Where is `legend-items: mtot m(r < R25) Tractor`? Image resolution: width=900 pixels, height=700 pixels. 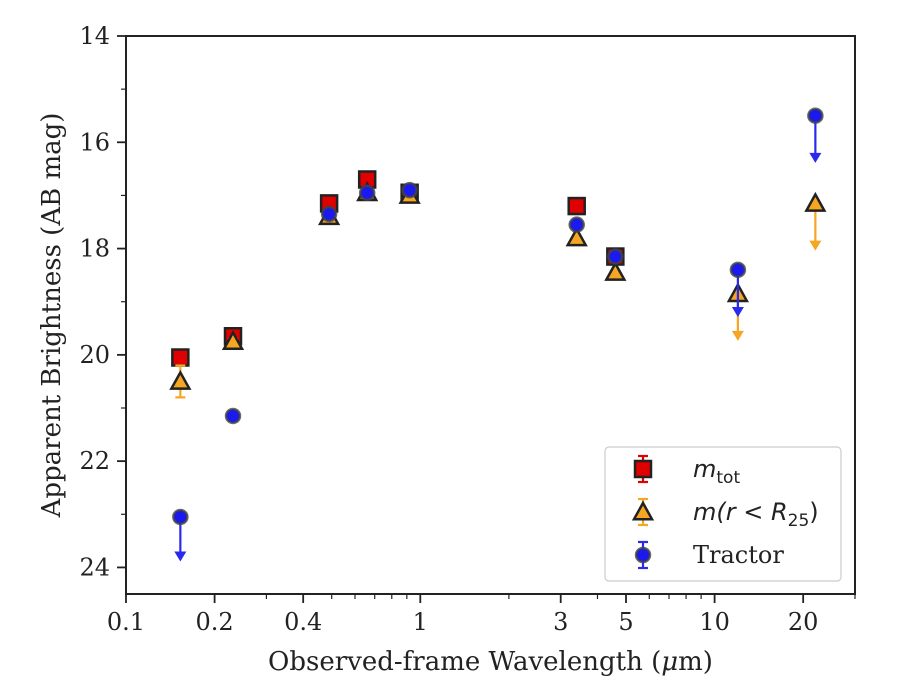 legend-items: mtot m(r < R25) Tractor is located at coordinates (725, 512).